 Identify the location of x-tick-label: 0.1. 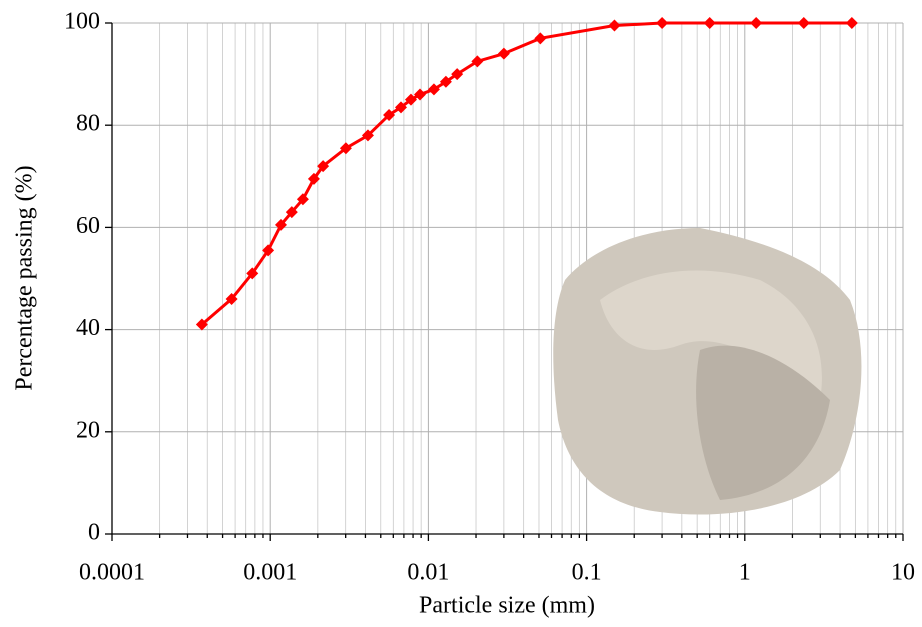
(587, 573).